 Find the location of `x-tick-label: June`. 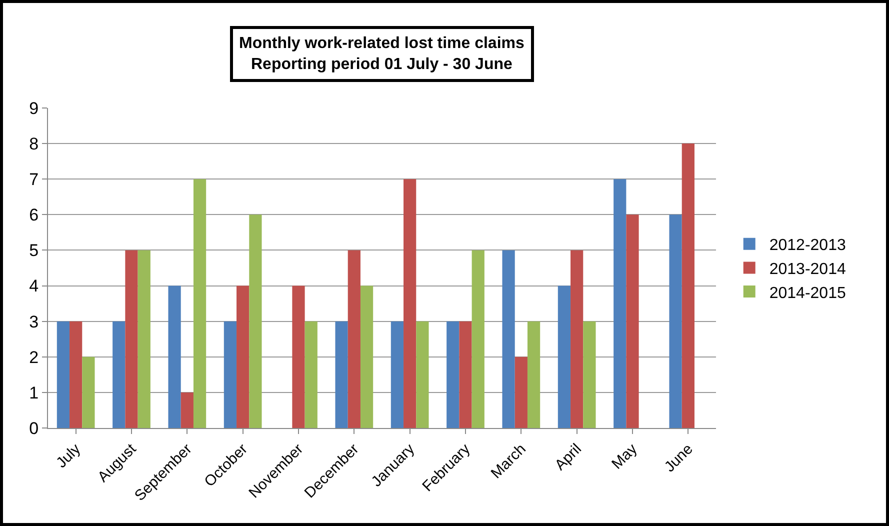

x-tick-label: June is located at coordinates (678, 458).